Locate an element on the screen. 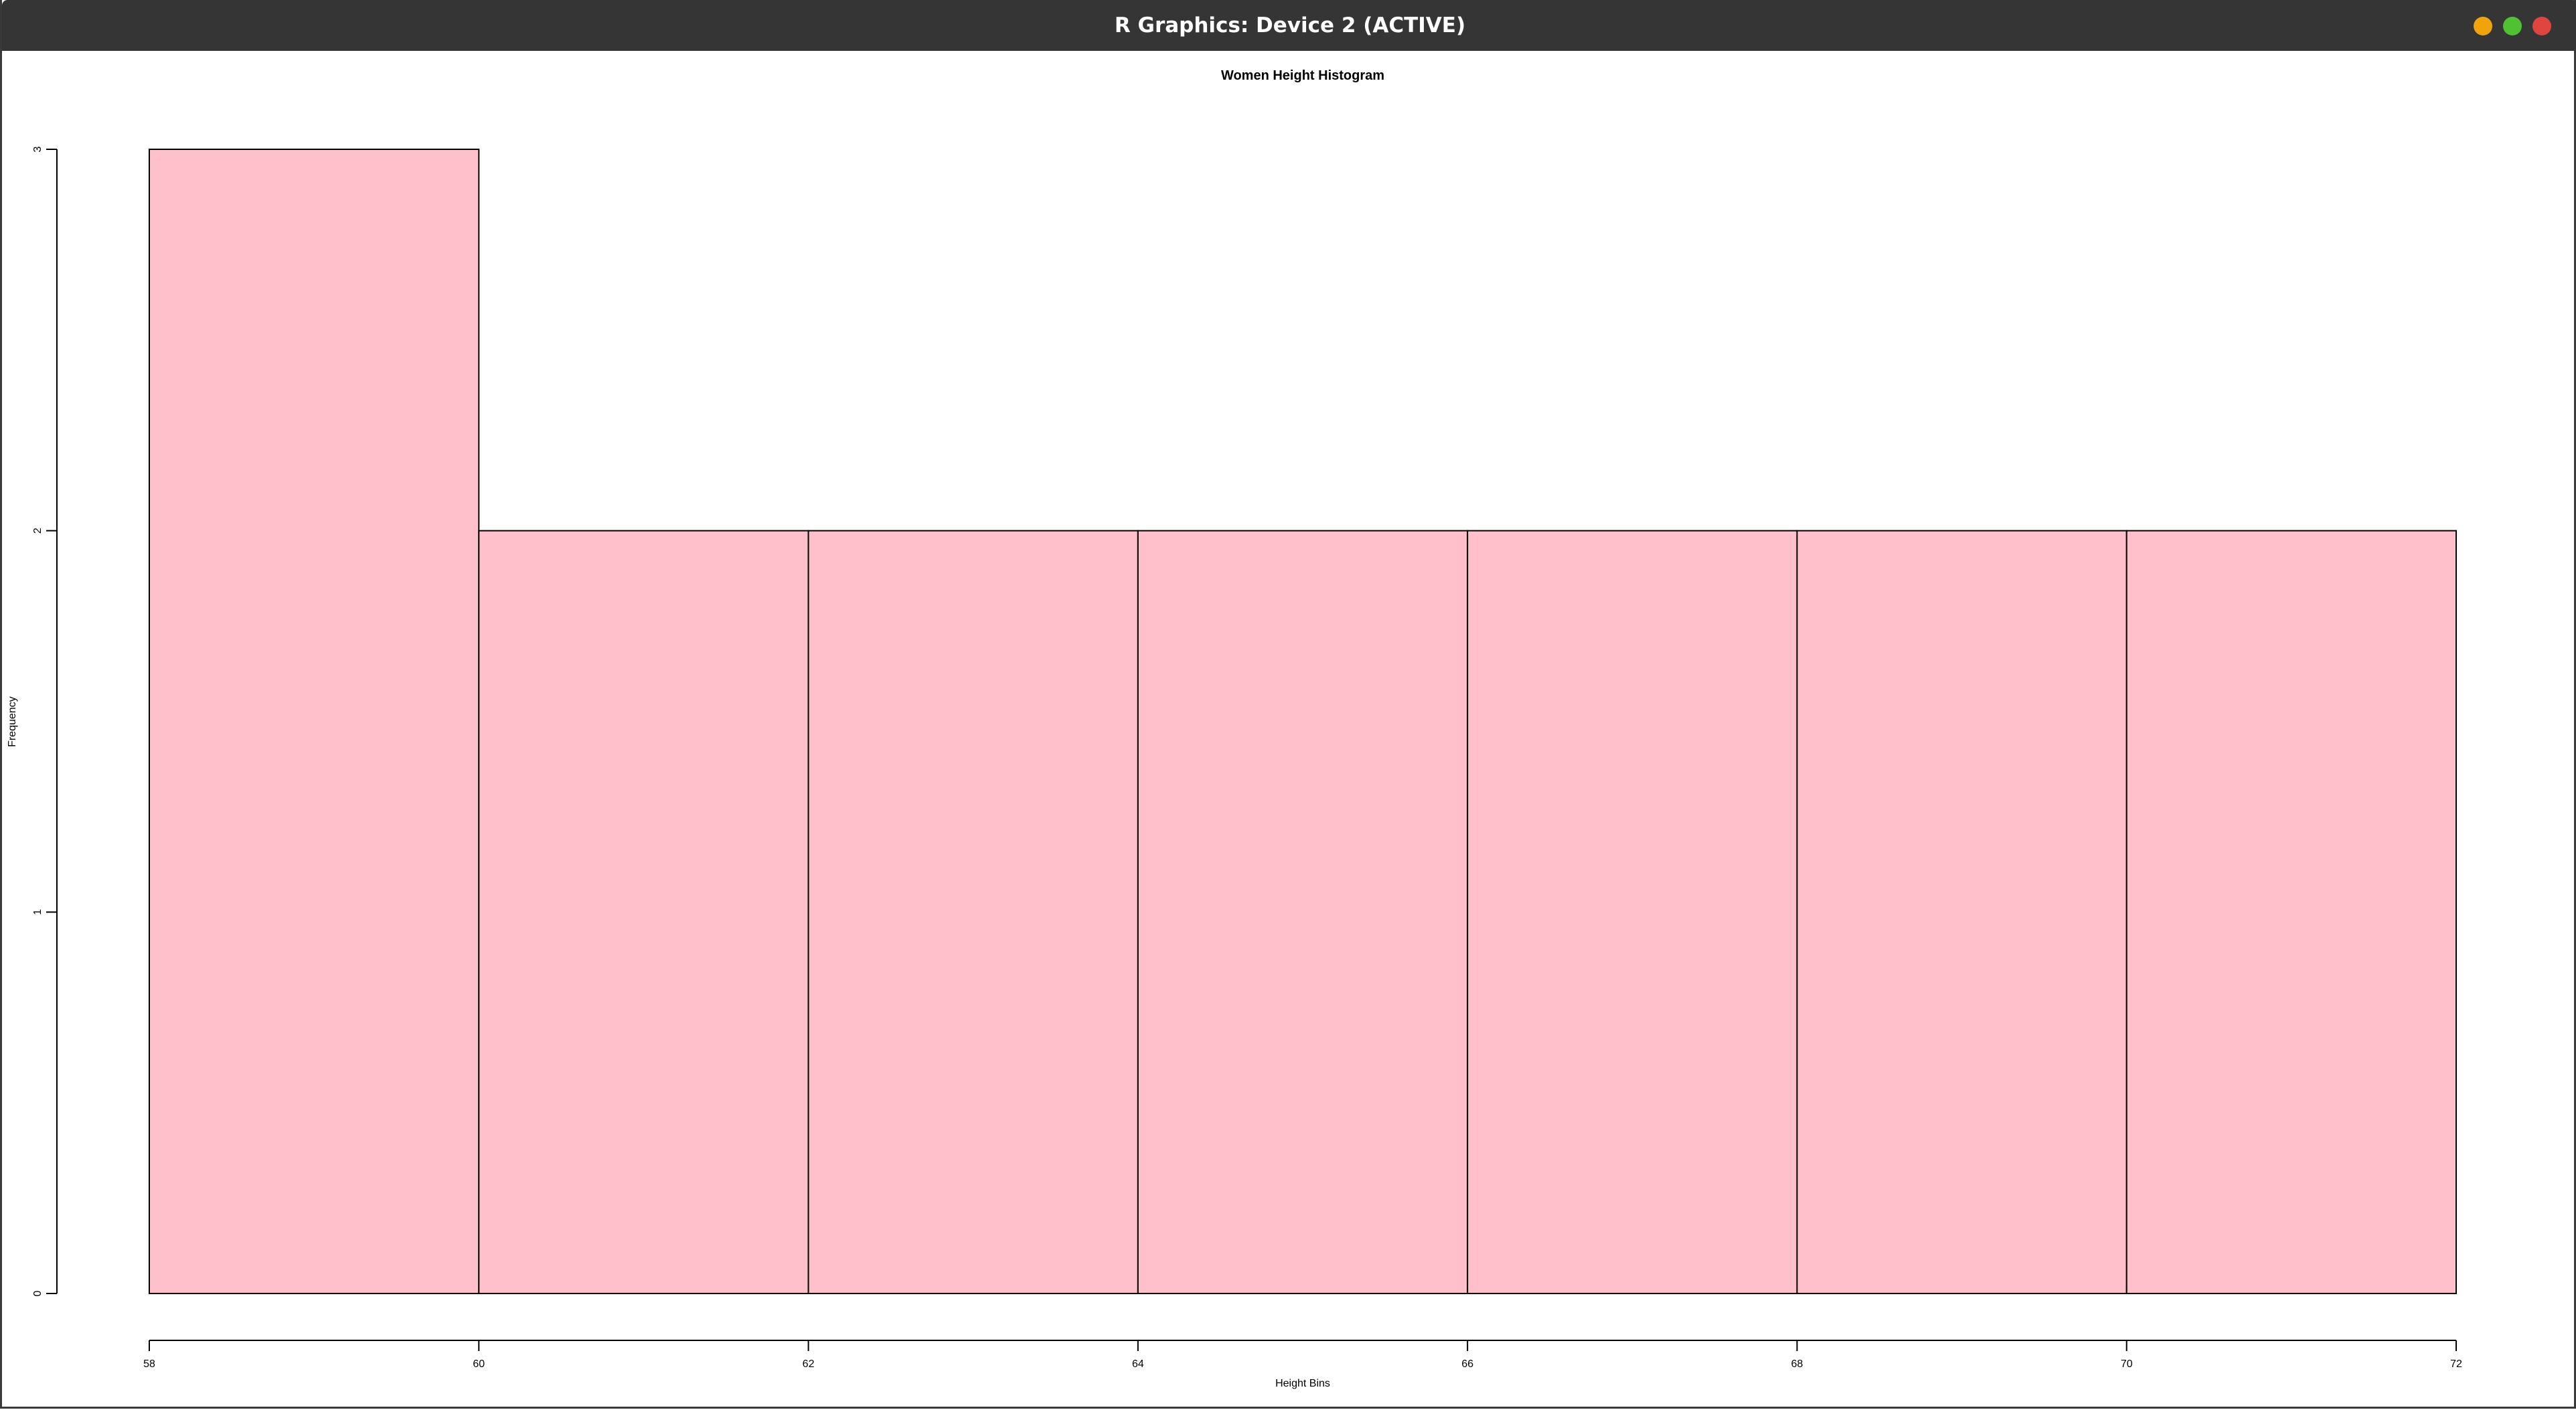  title-bar: R Graphics: Device 2 (ACTIVE) is located at coordinates (1289, 26).